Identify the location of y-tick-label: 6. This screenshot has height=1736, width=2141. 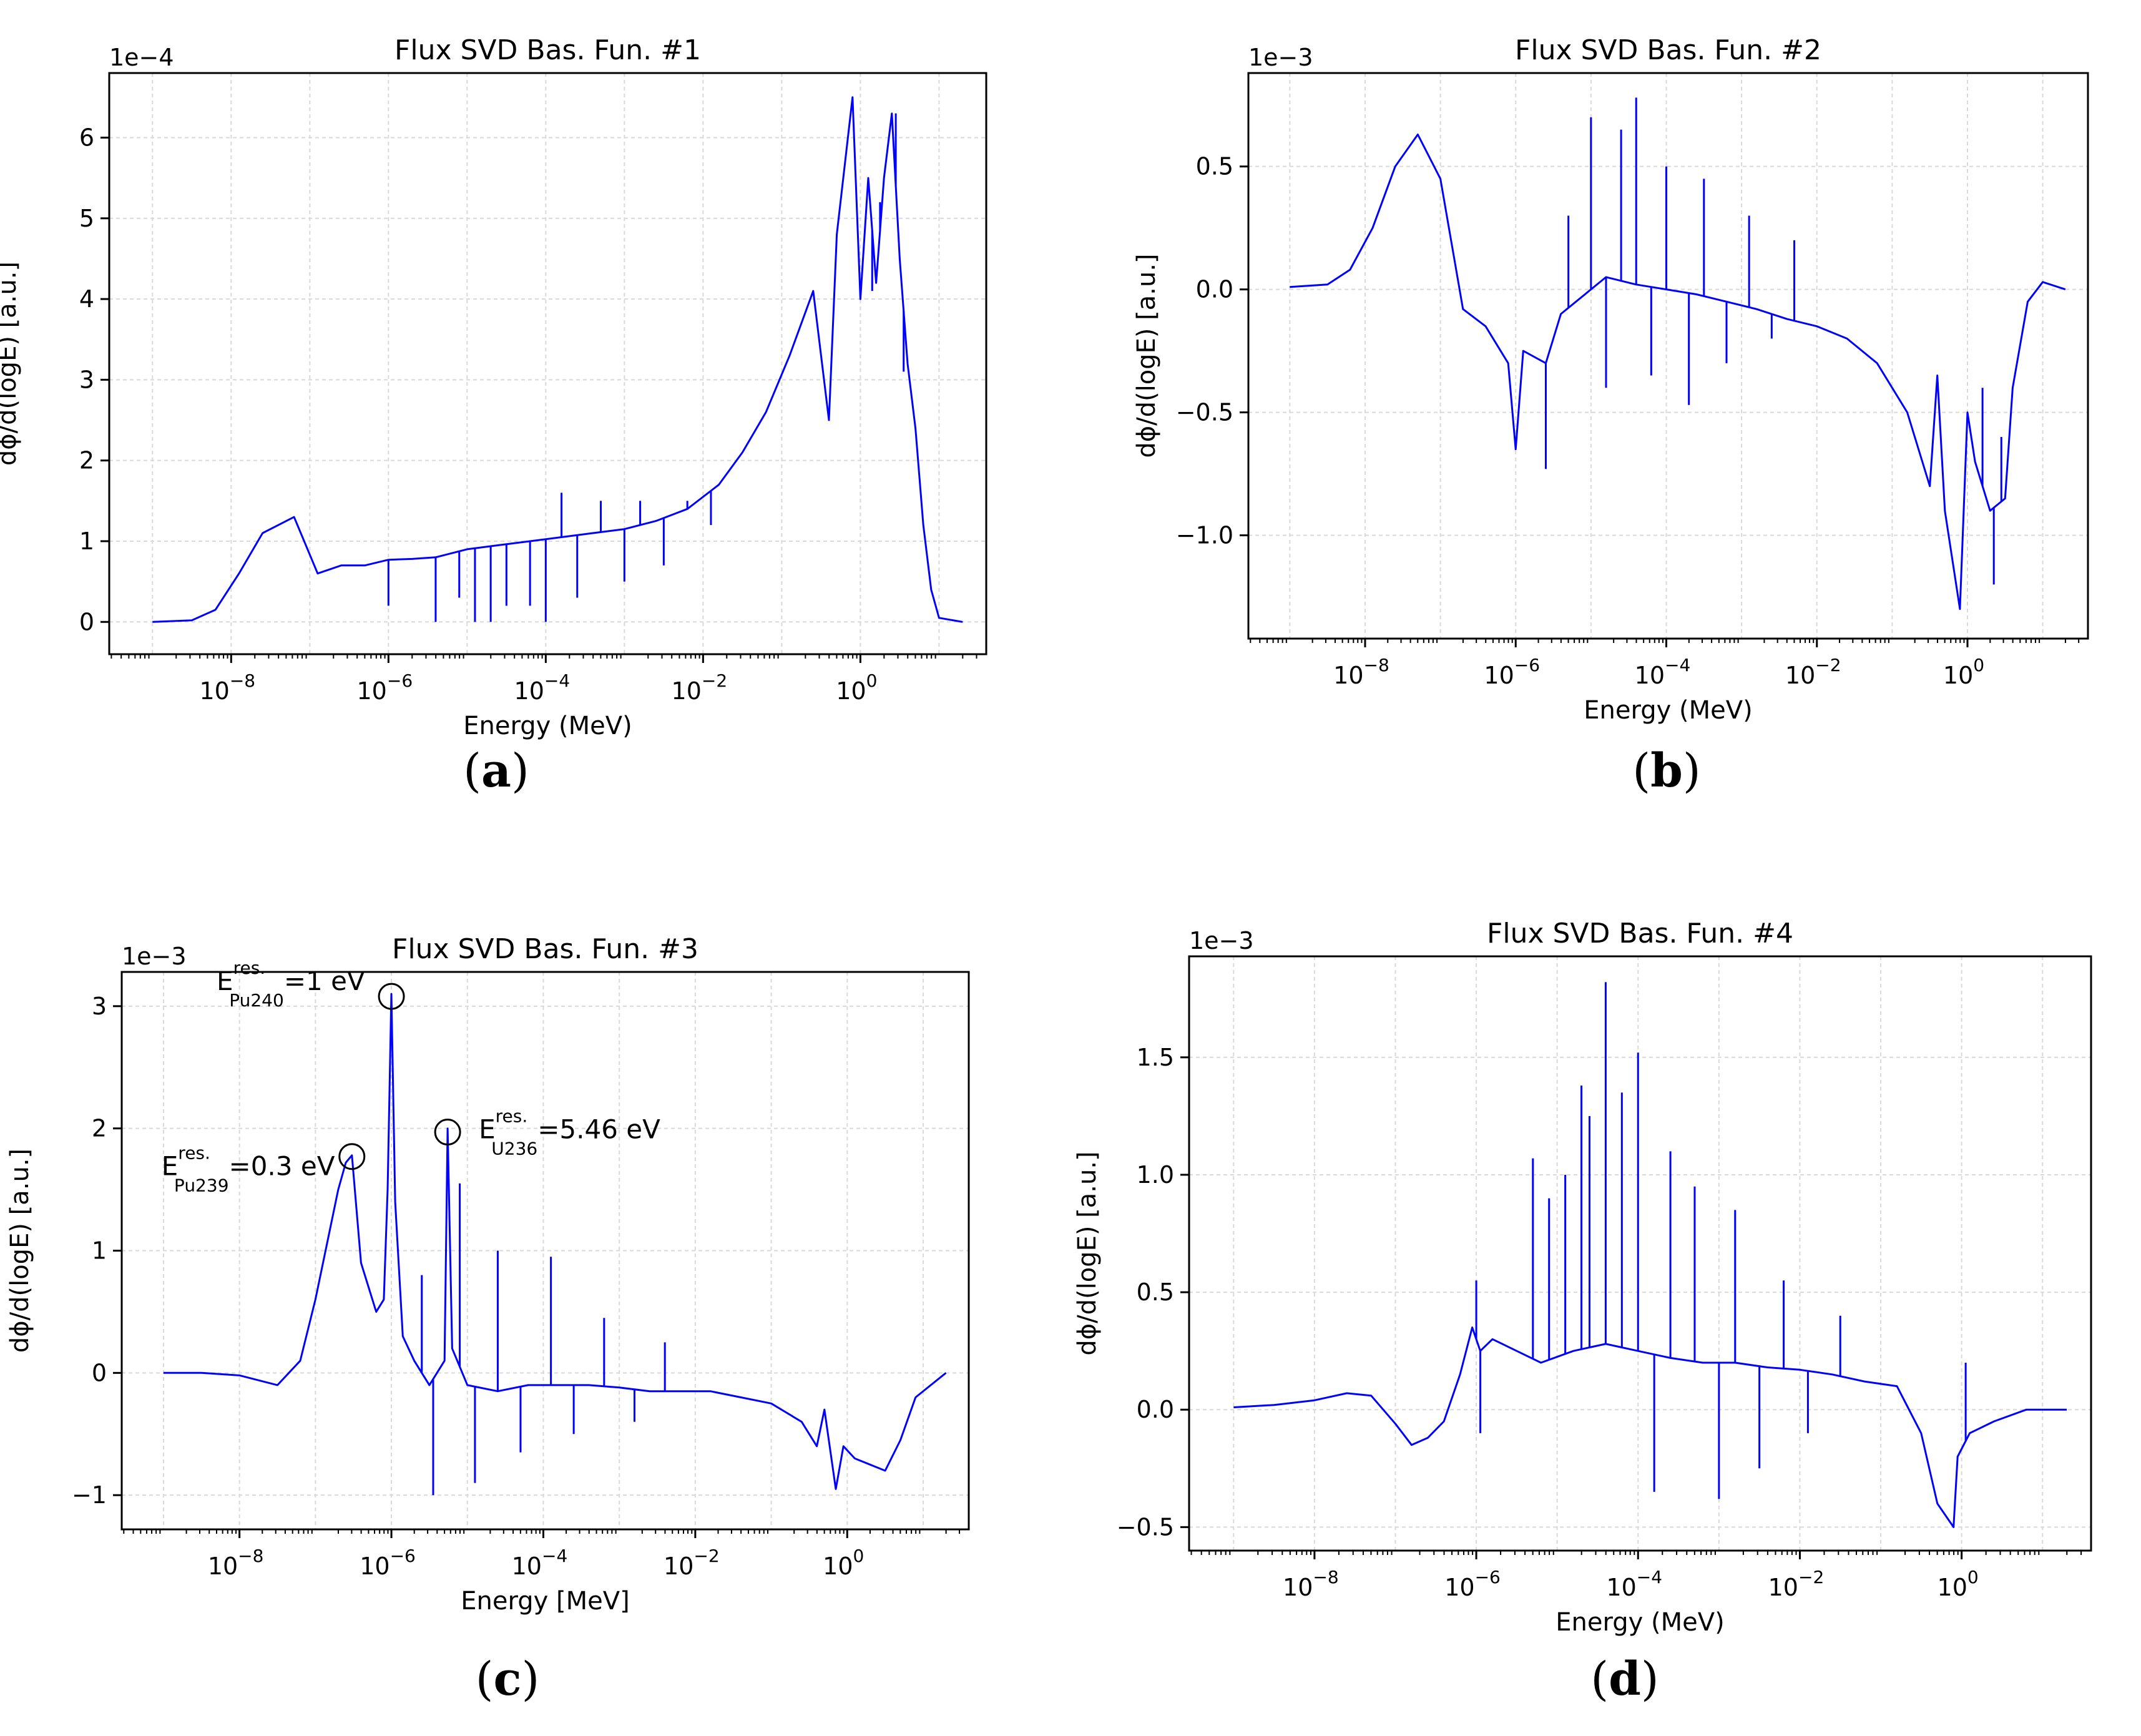
(86, 137).